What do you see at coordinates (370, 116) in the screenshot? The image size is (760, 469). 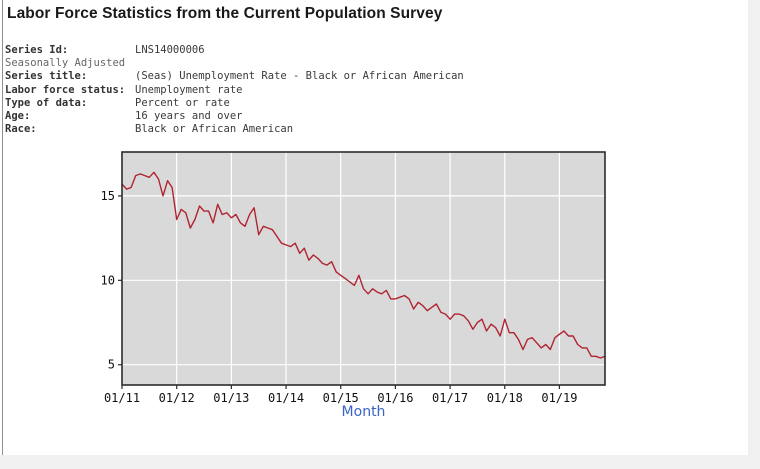 I see `meta-row-age: Age: 16 years and over` at bounding box center [370, 116].